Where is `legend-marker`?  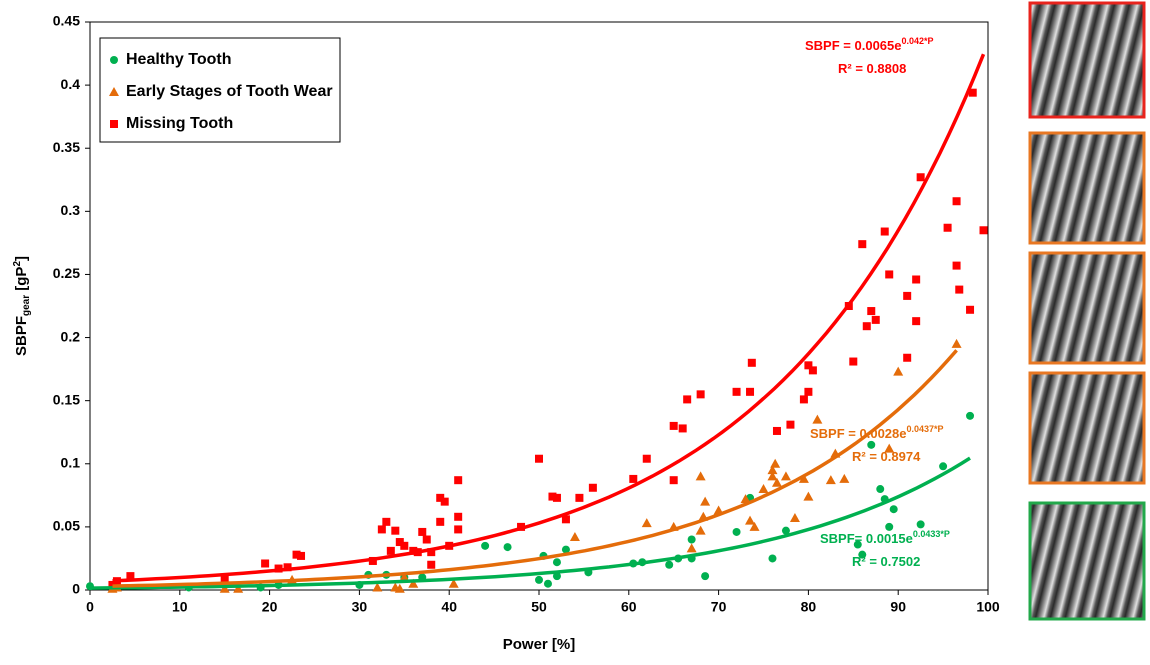 legend-marker is located at coordinates (114, 60).